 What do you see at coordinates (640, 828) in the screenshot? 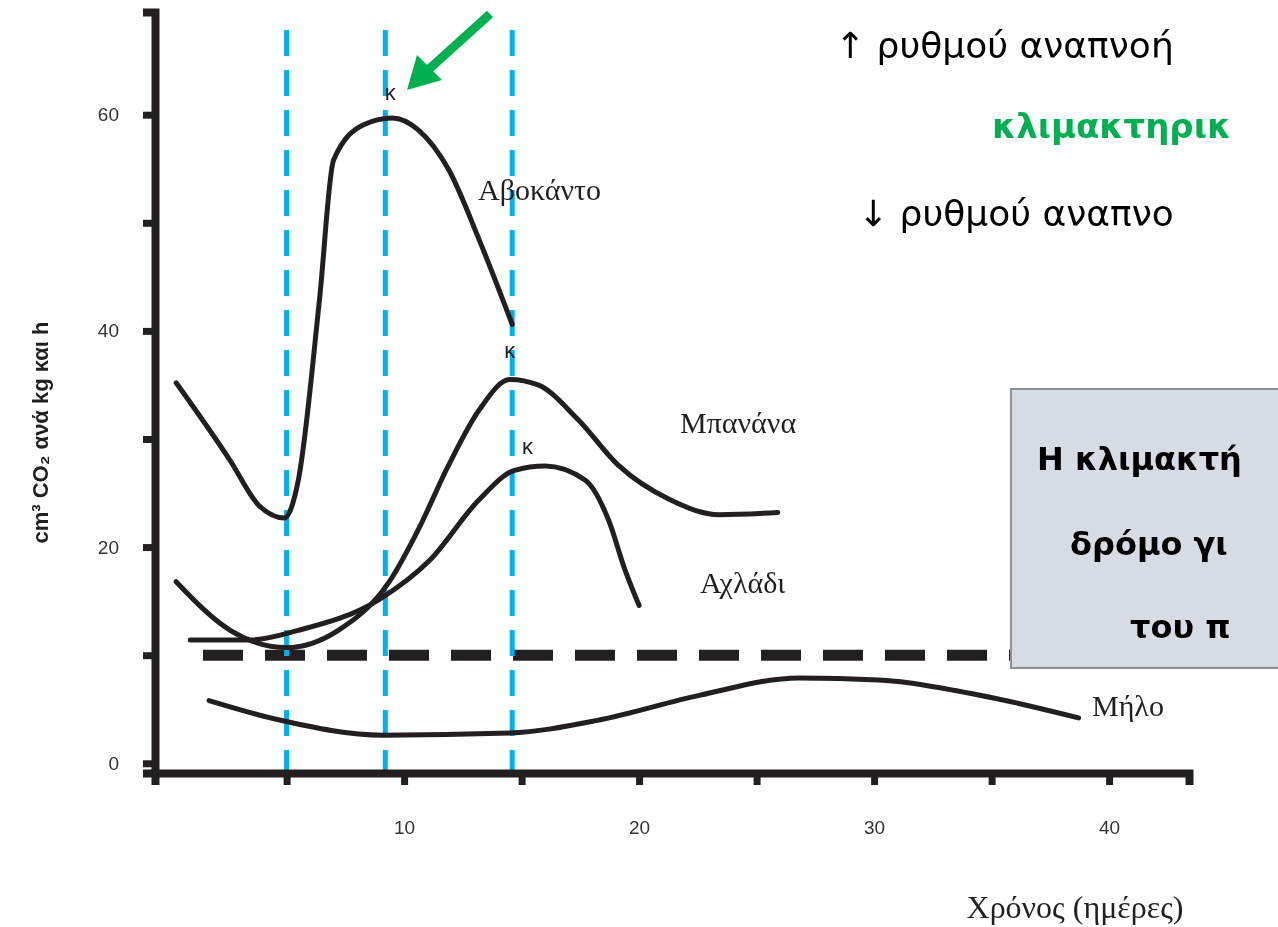
I see `x-tick-label: 20` at bounding box center [640, 828].